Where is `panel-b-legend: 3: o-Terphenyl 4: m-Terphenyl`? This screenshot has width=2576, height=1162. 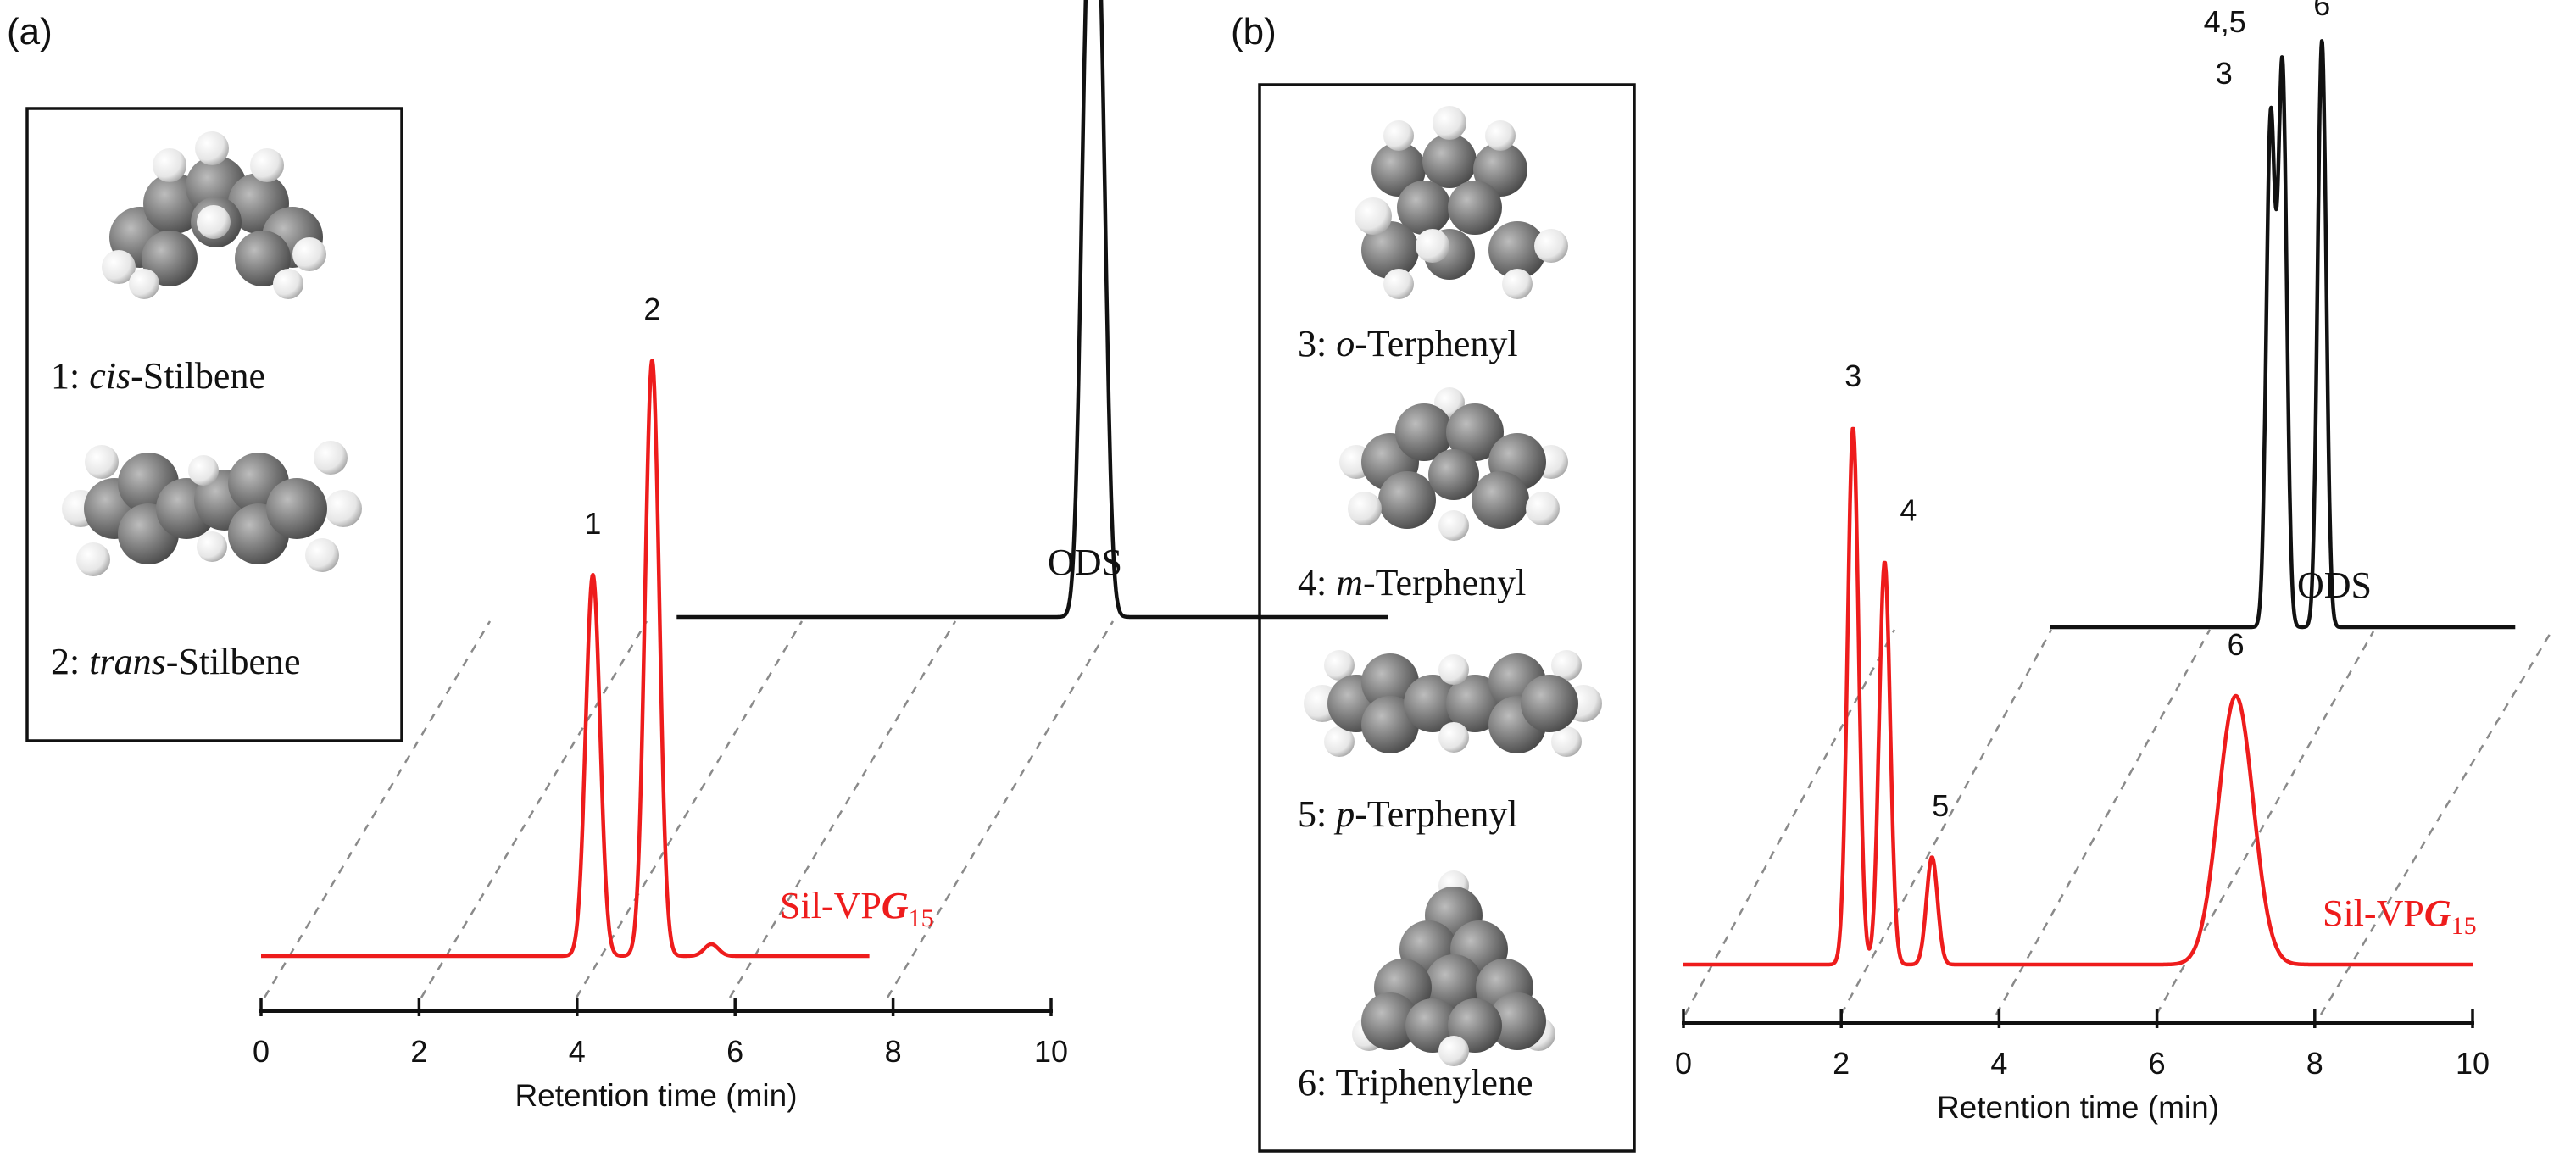 panel-b-legend: 3: o-Terphenyl 4: m-Terphenyl is located at coordinates (1447, 618).